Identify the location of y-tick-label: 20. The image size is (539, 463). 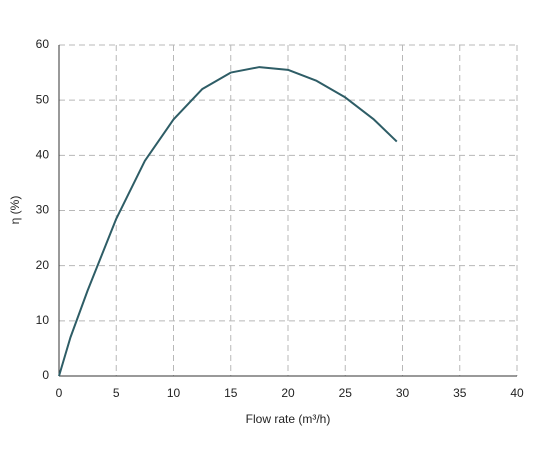
(43, 265).